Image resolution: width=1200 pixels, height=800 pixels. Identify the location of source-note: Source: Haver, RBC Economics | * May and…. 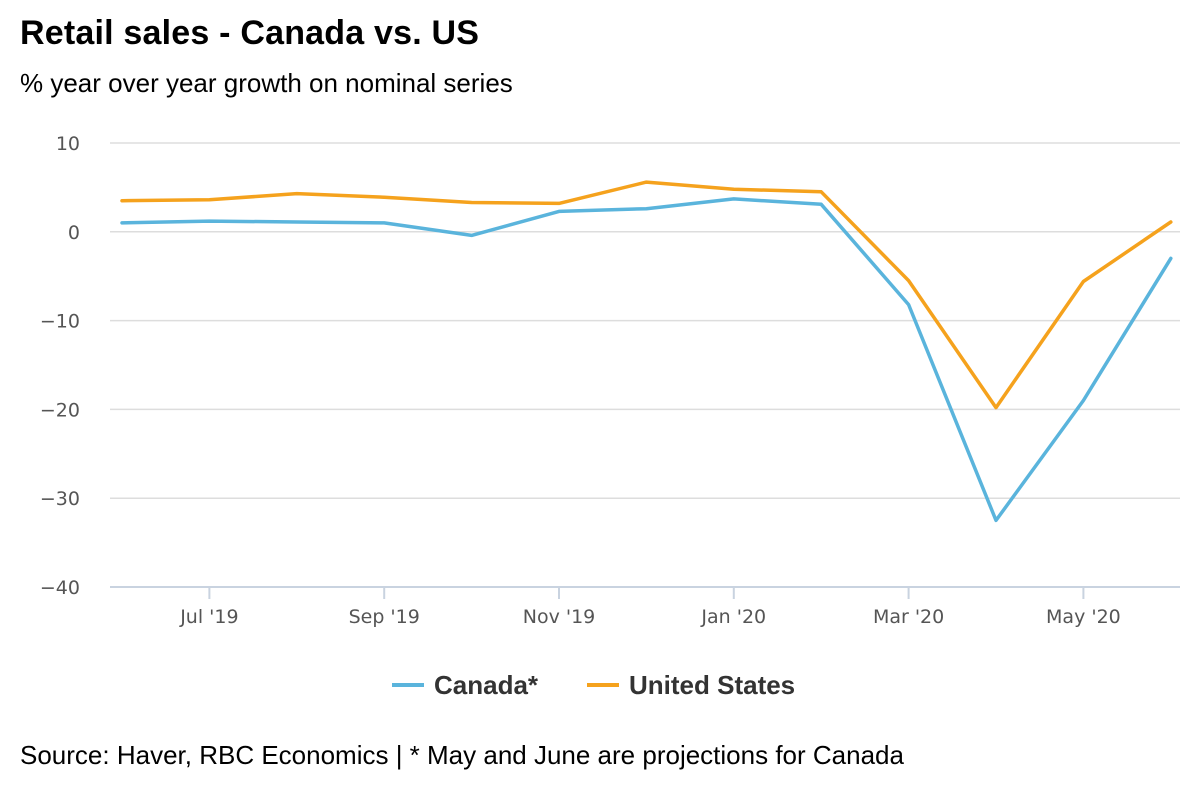
(462, 755).